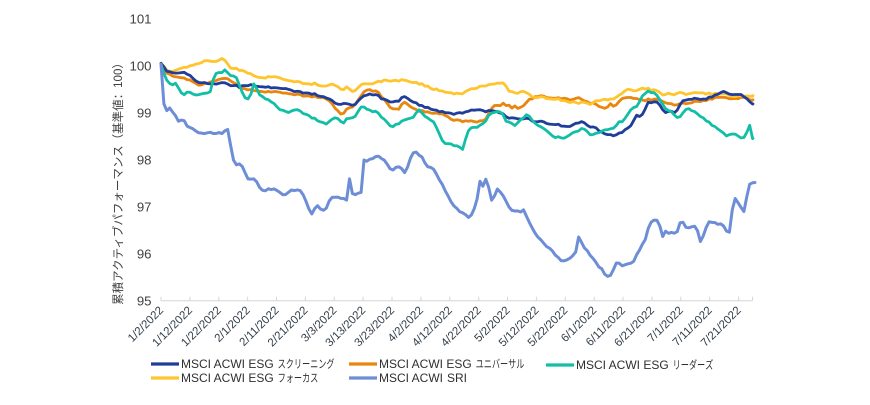 This screenshot has width=870, height=405. What do you see at coordinates (144, 301) in the screenshot?
I see `svg-text: 95` at bounding box center [144, 301].